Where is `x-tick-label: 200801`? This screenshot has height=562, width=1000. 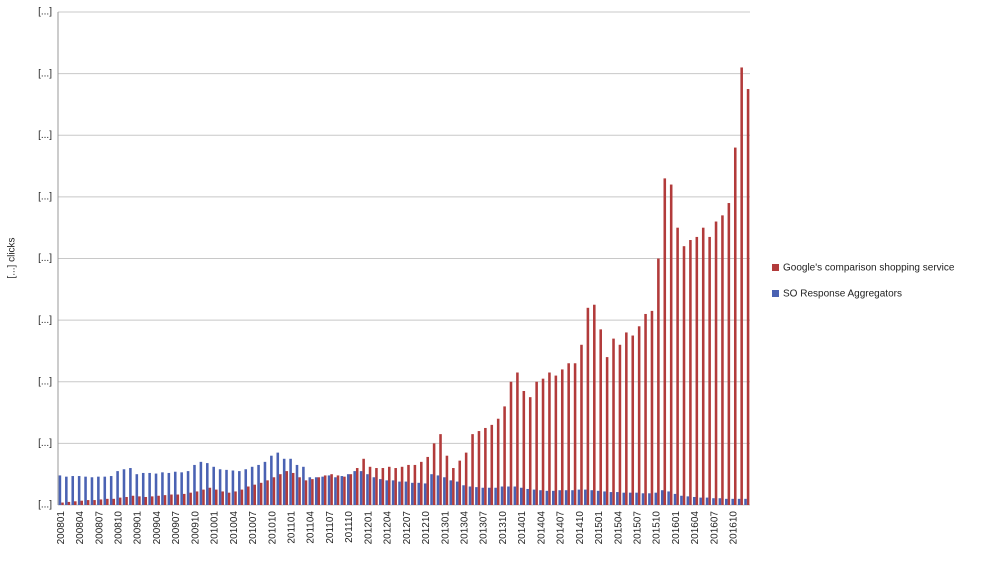
x-tick-label: 200801 is located at coordinates (61, 528).